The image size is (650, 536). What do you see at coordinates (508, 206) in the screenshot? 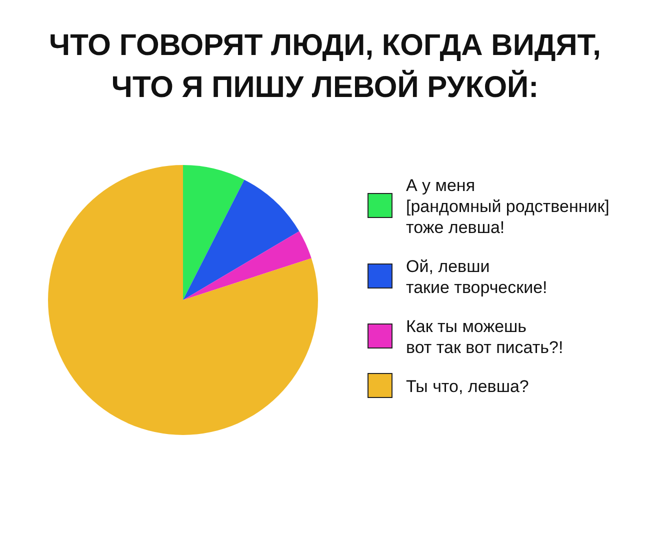
I see `legend-label: А у меня [рандомный родственник] тоже левша!` at bounding box center [508, 206].